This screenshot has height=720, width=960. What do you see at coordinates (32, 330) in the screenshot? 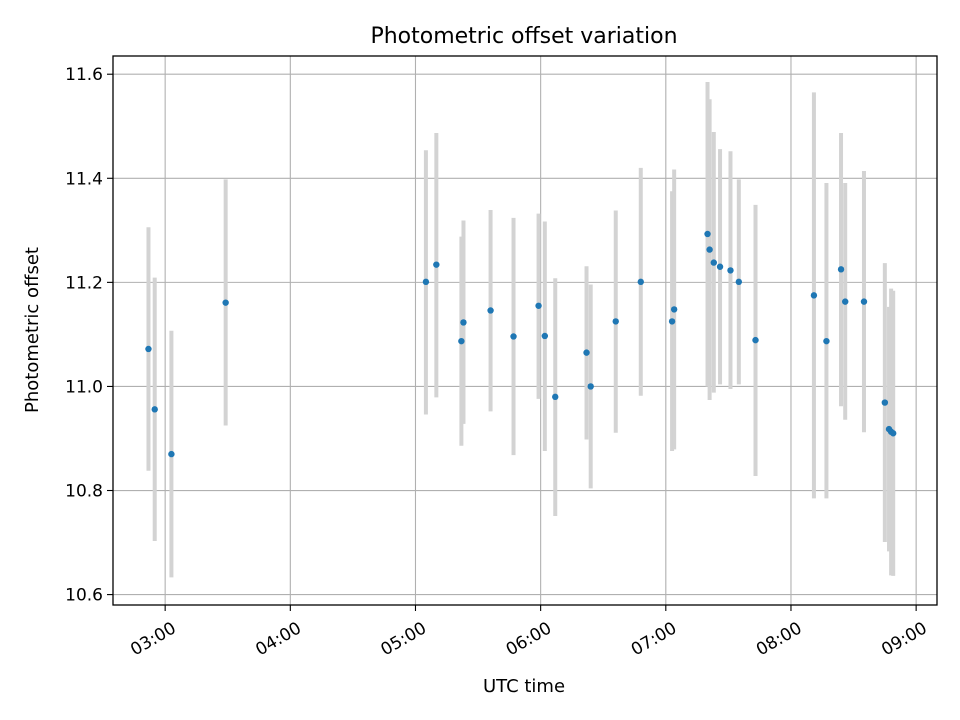
I see `y-axis-label: Photometric offset` at bounding box center [32, 330].